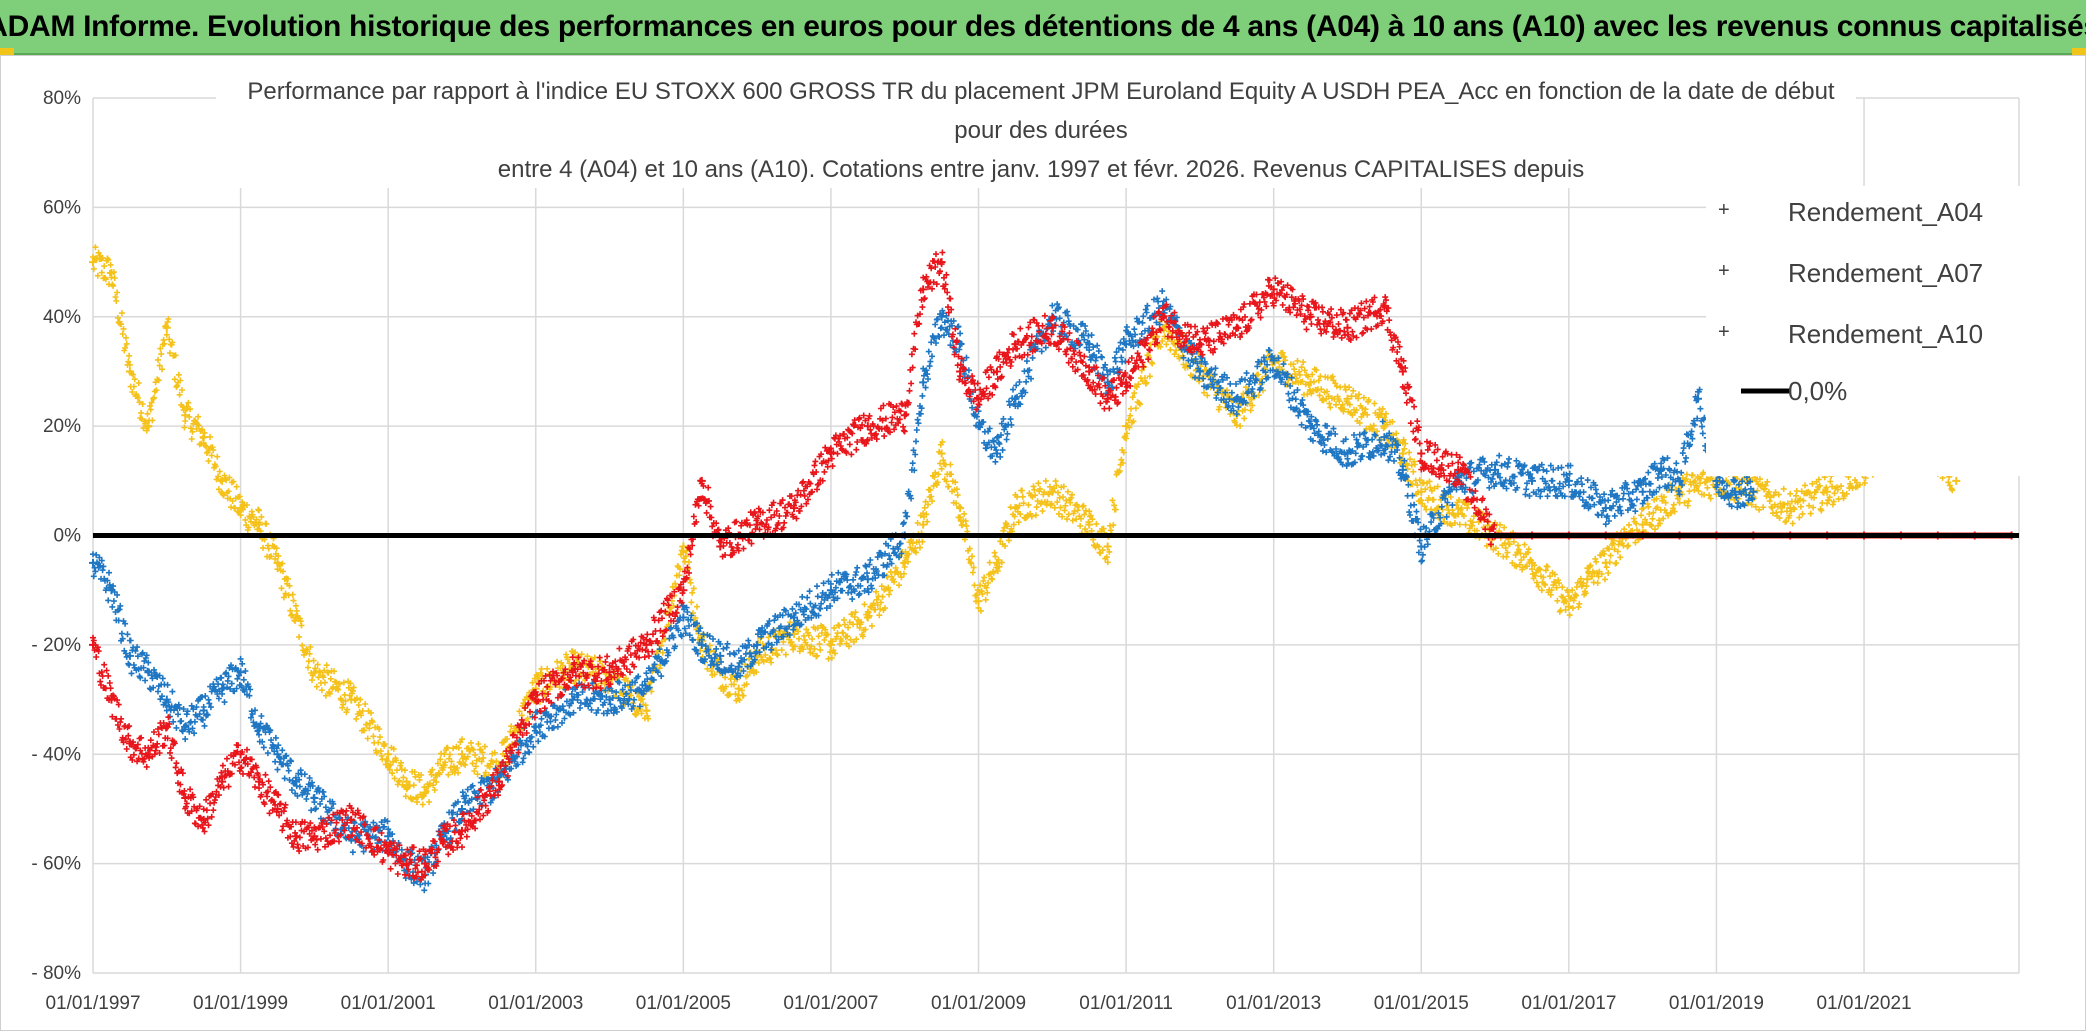 The image size is (2086, 1031). What do you see at coordinates (56, 864) in the screenshot?
I see `y-tick-label: - 60%` at bounding box center [56, 864].